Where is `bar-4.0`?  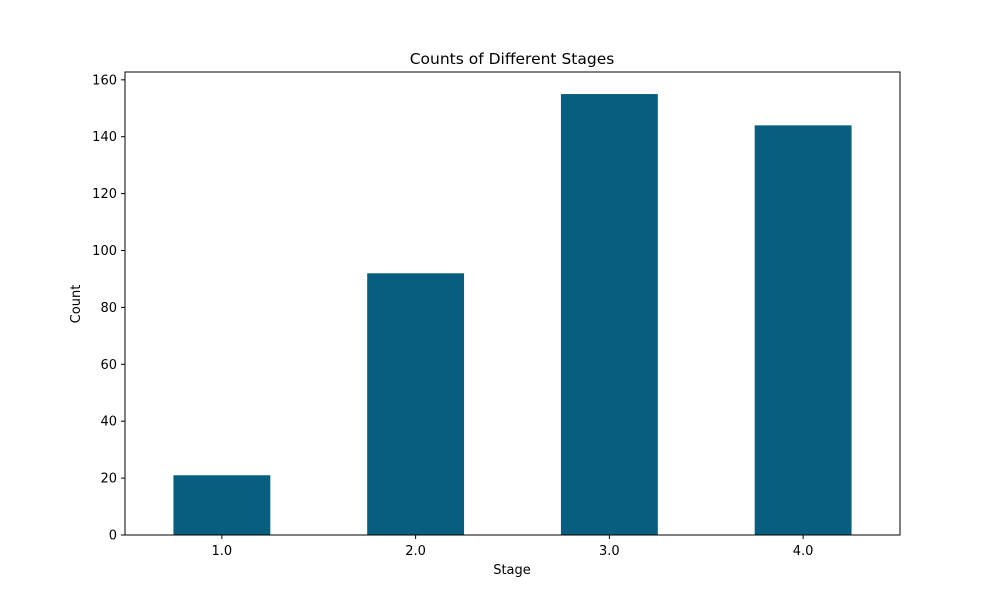
bar-4.0 is located at coordinates (803, 330).